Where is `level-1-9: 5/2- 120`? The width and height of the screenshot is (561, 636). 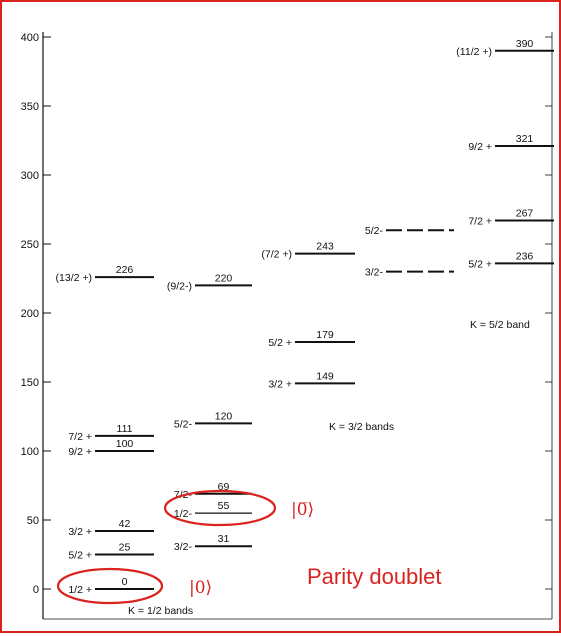 level-1-9: 5/2- 120 is located at coordinates (213, 420).